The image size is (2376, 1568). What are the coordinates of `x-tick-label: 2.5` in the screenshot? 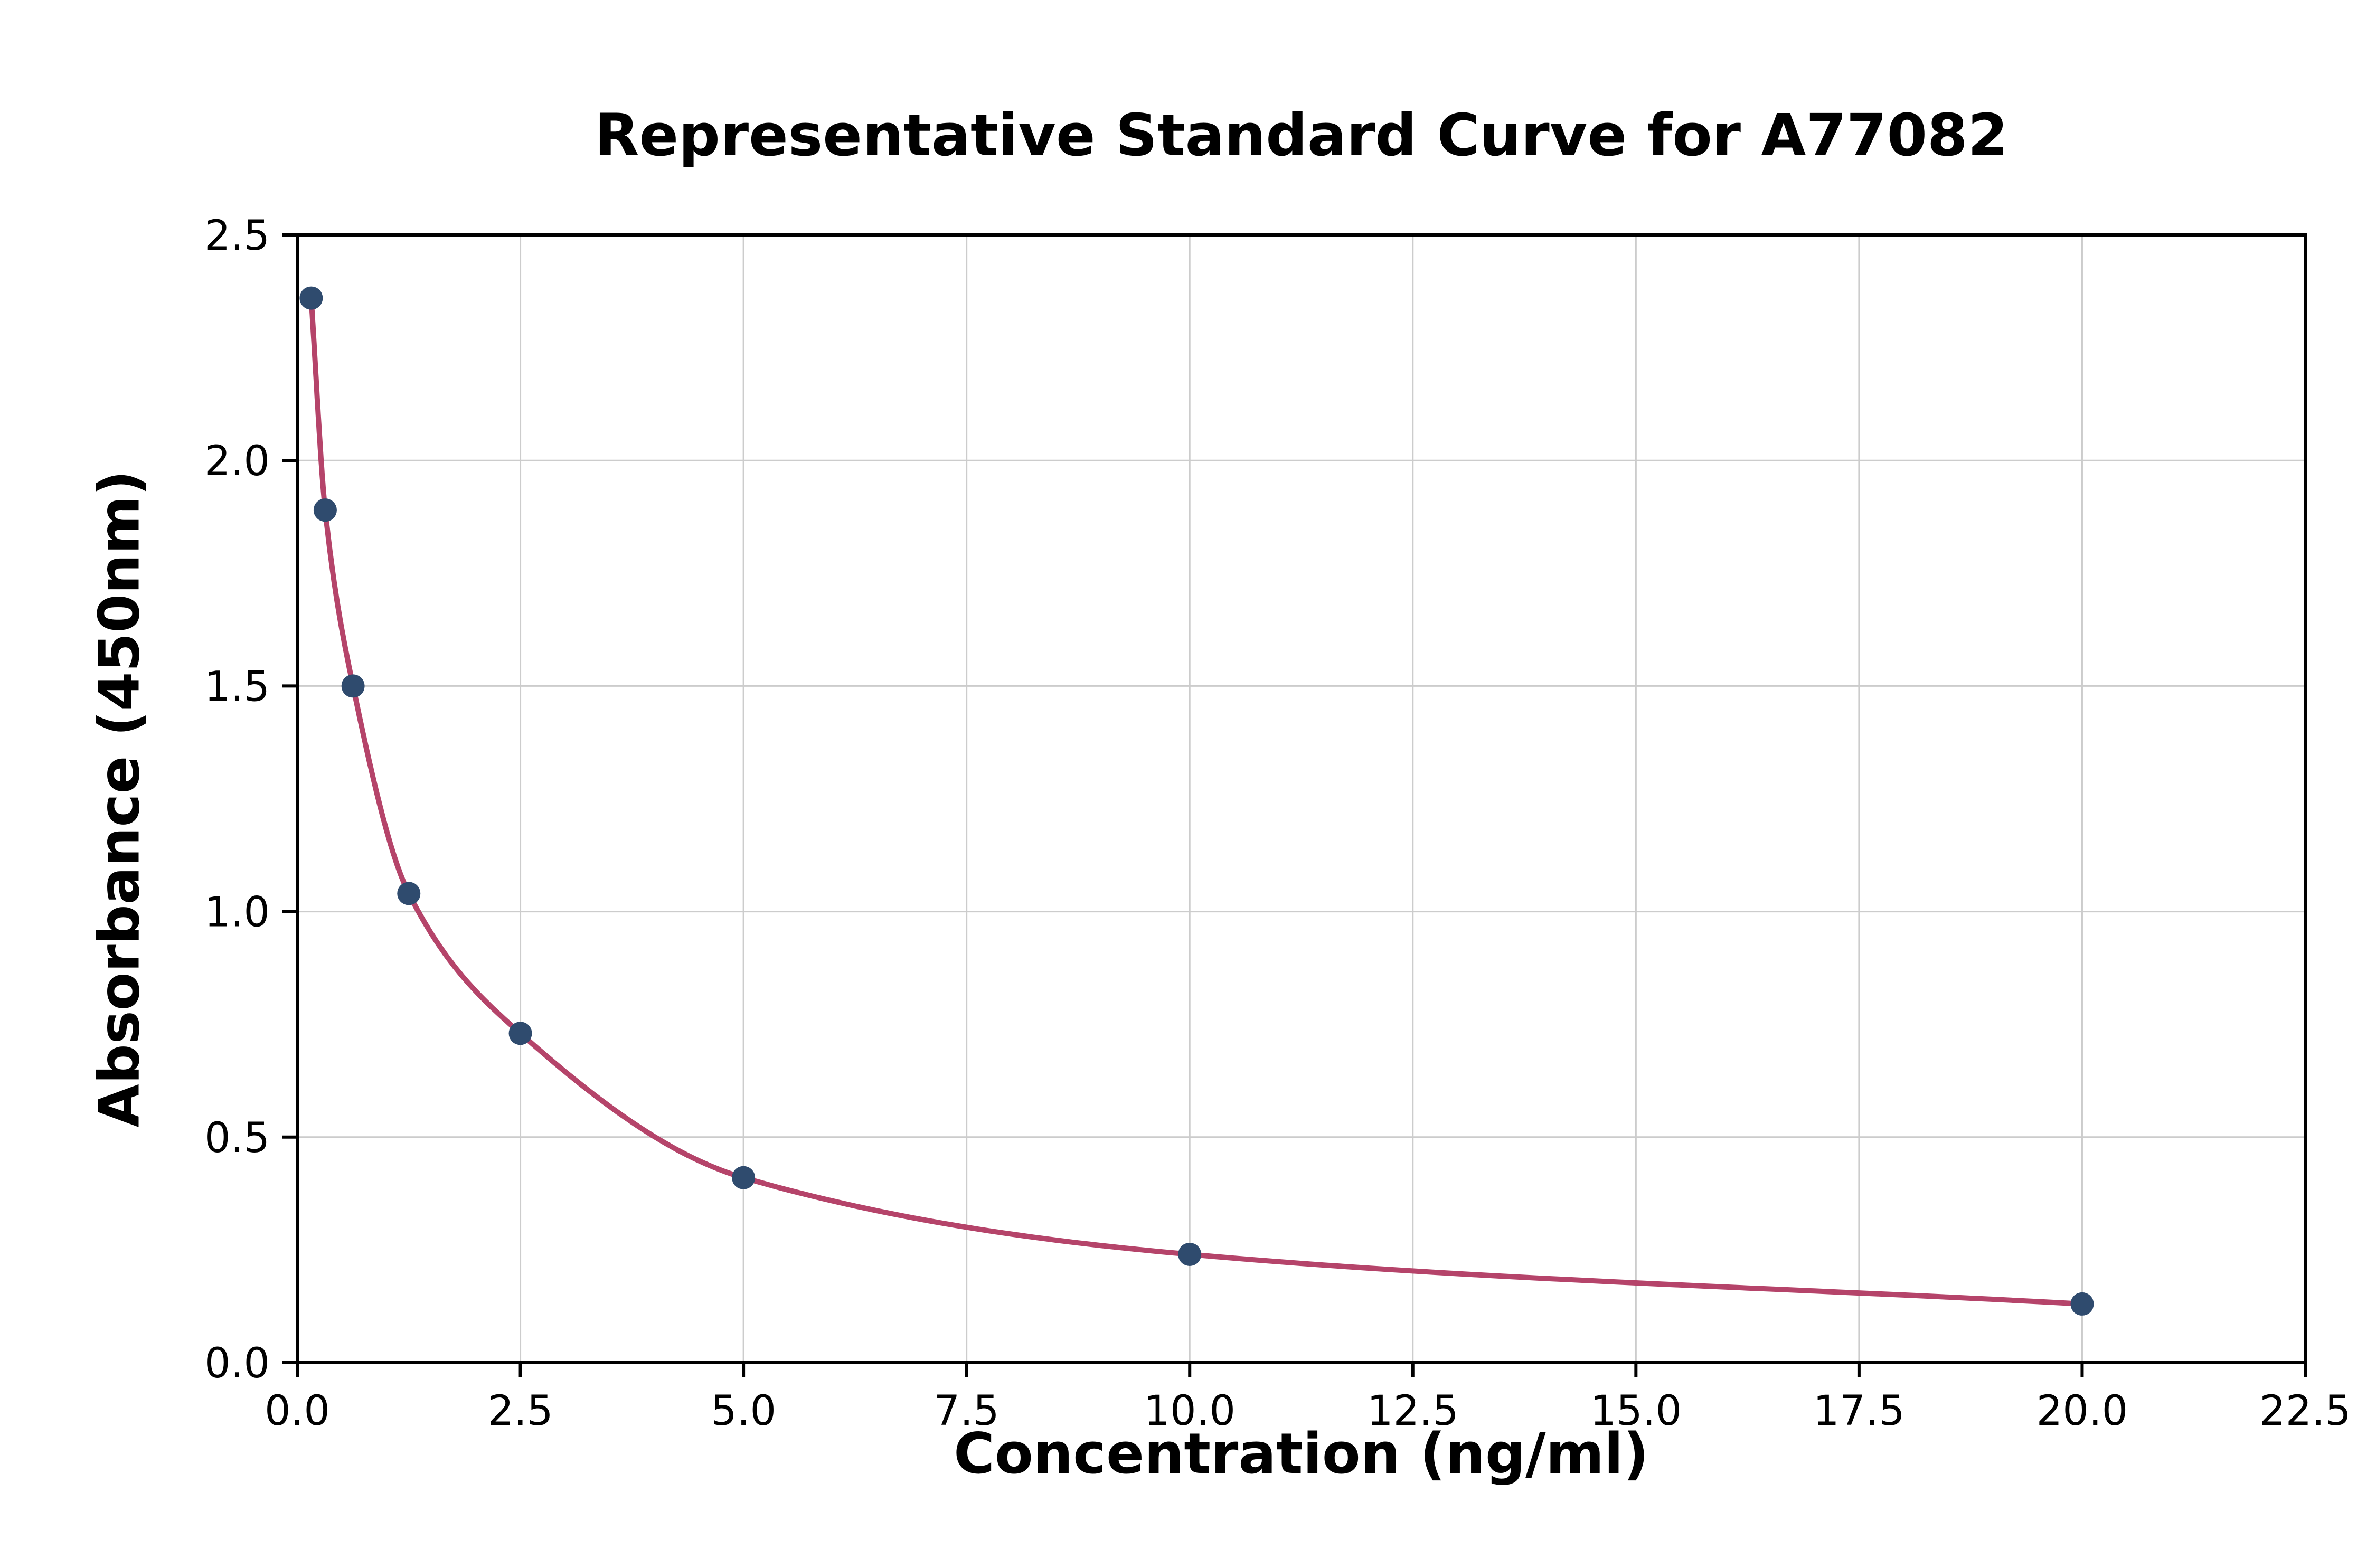 It's located at (521, 1411).